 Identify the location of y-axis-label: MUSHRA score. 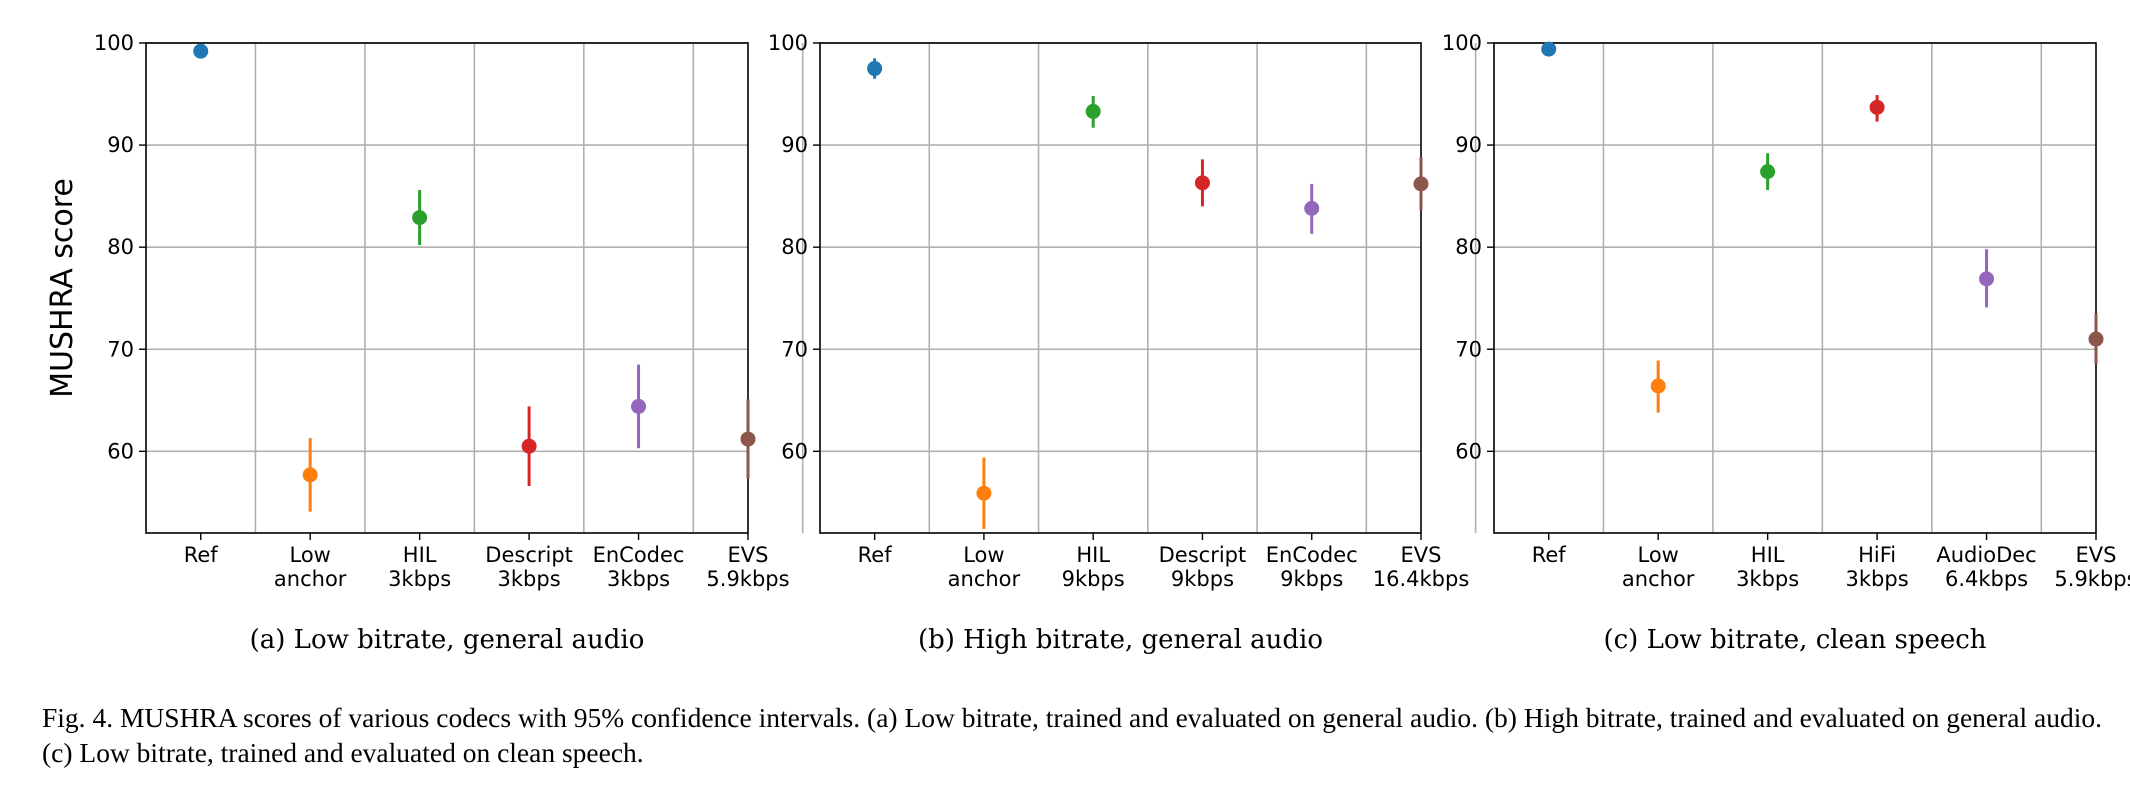
(62, 288).